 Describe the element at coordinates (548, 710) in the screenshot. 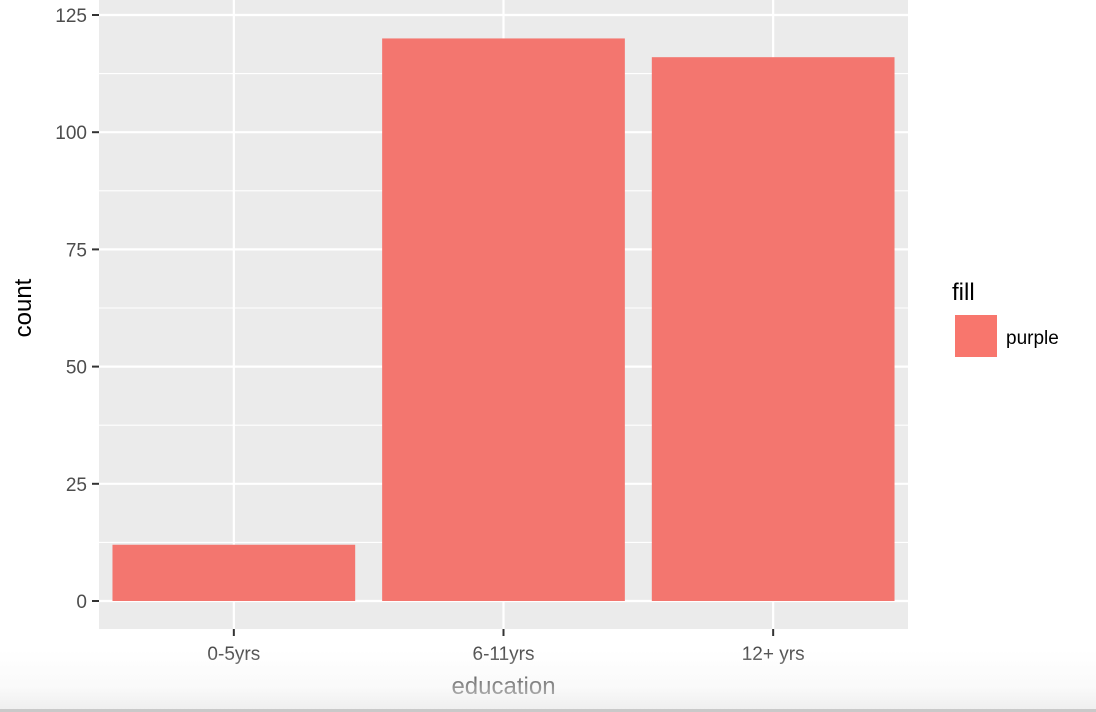

I see `window-bottom-edge` at that location.